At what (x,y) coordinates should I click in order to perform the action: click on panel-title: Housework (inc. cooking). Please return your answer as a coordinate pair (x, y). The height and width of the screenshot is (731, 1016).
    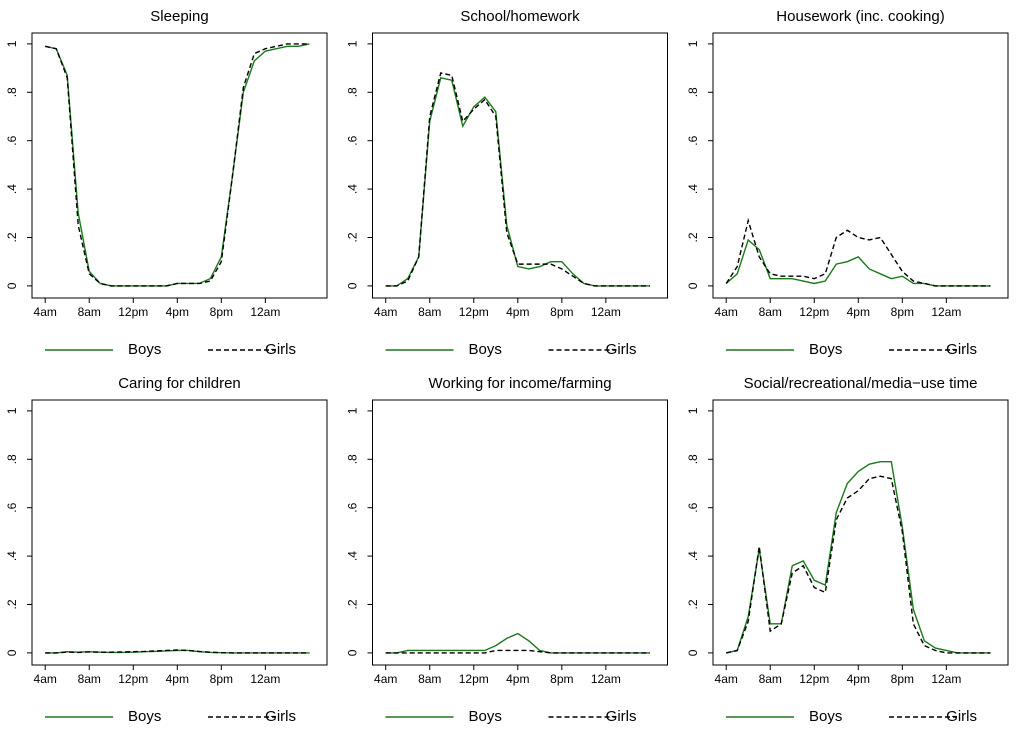
    Looking at the image, I should click on (860, 16).